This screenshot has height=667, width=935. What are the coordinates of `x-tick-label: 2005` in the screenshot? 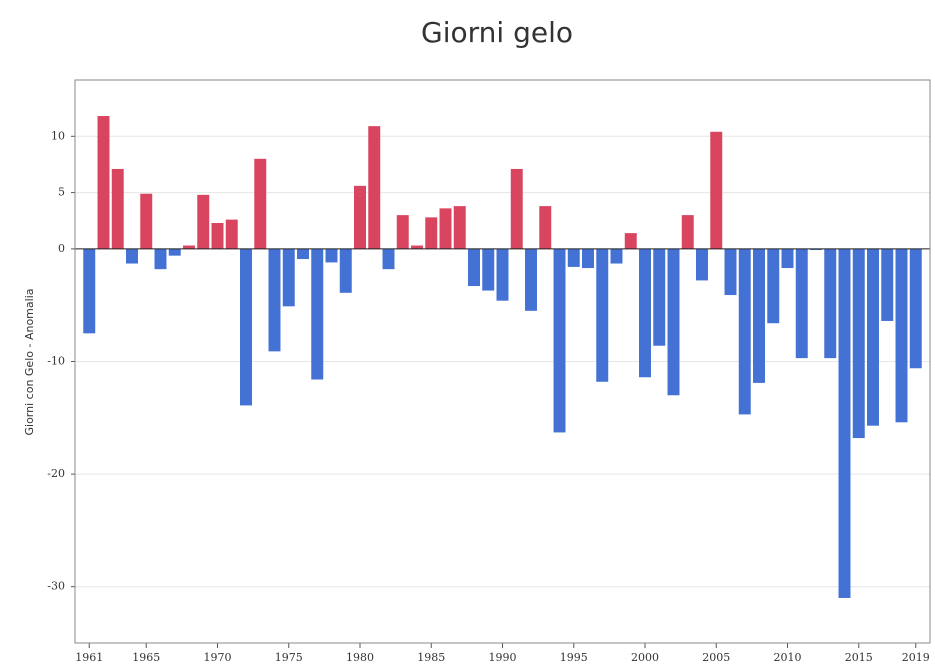 It's located at (716, 657).